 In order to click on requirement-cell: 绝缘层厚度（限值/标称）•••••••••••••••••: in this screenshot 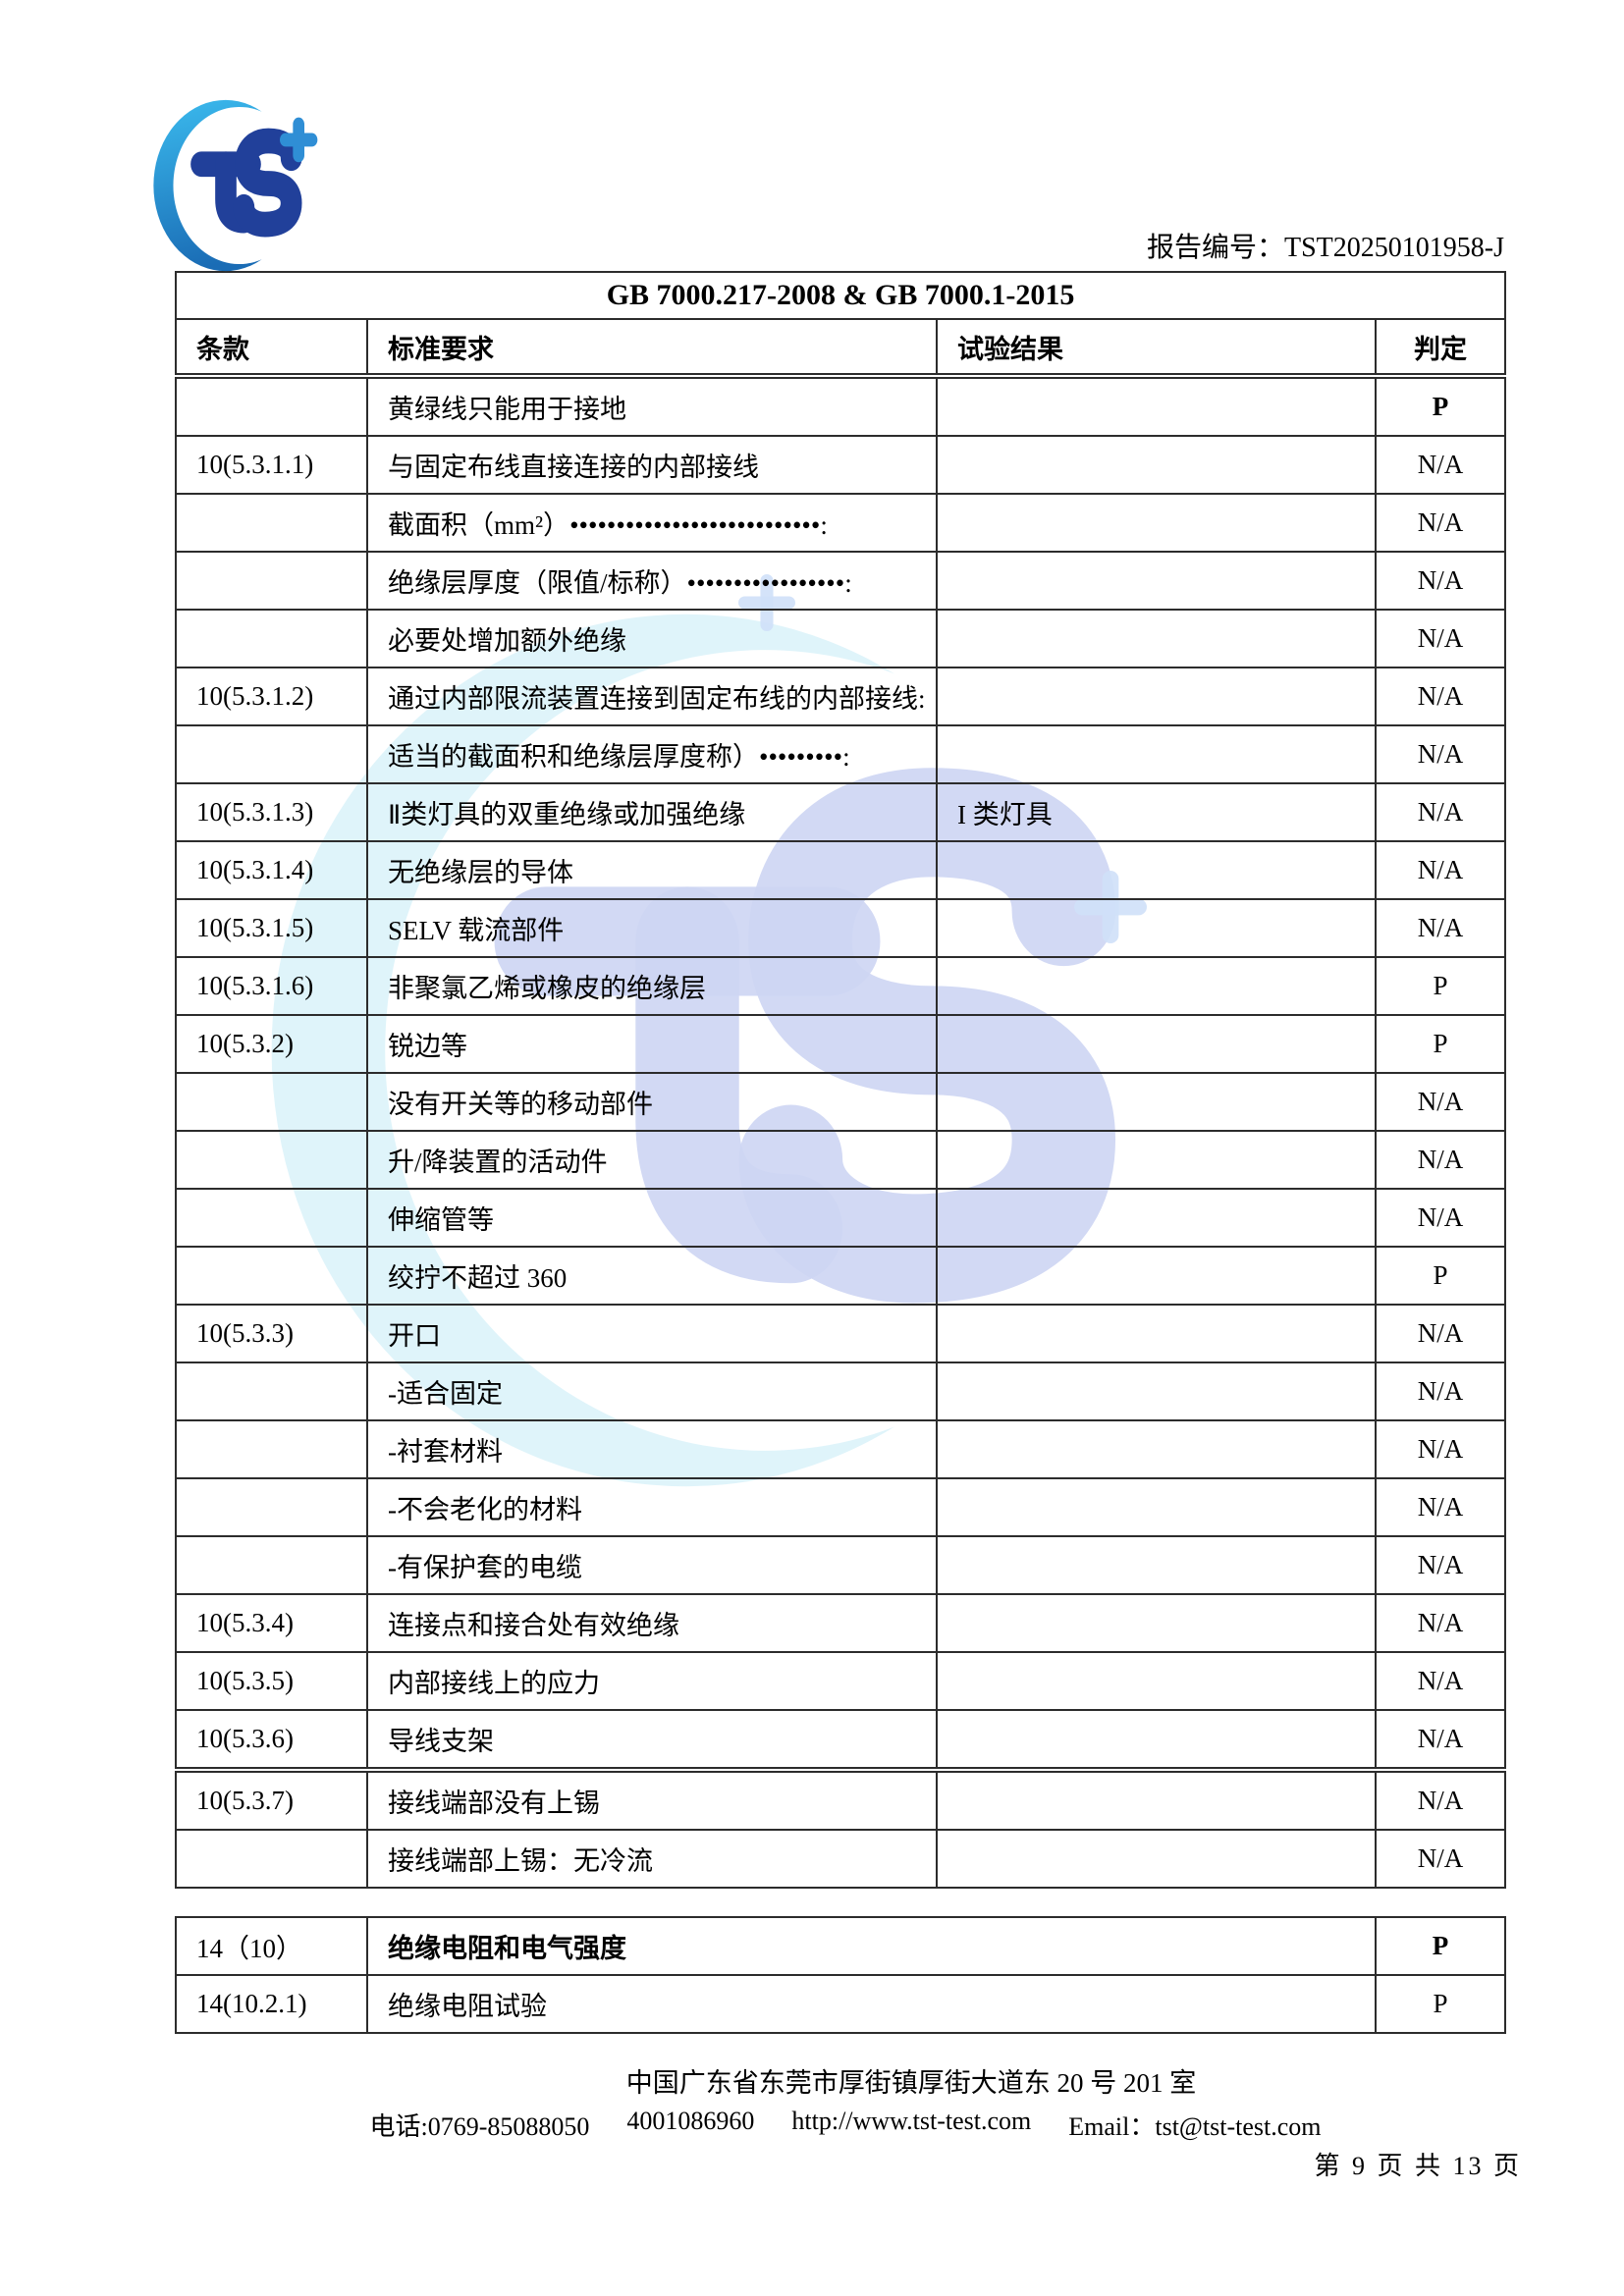, I will do `click(652, 581)`.